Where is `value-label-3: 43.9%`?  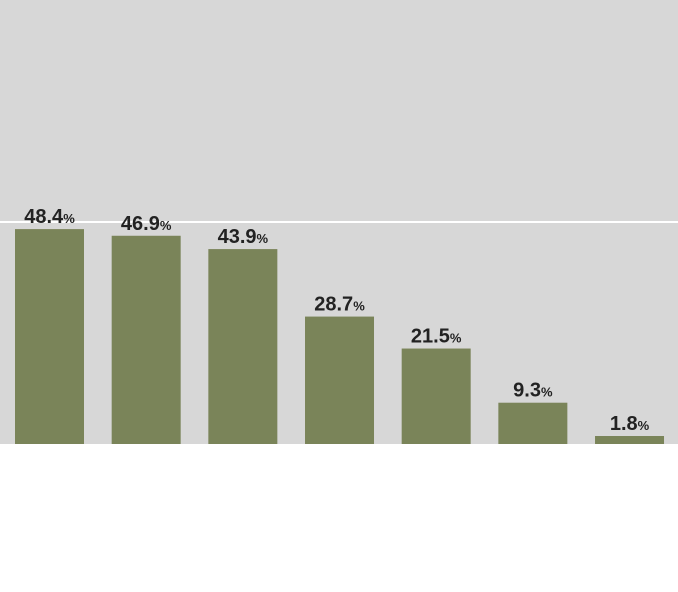 value-label-3: 43.9% is located at coordinates (243, 237).